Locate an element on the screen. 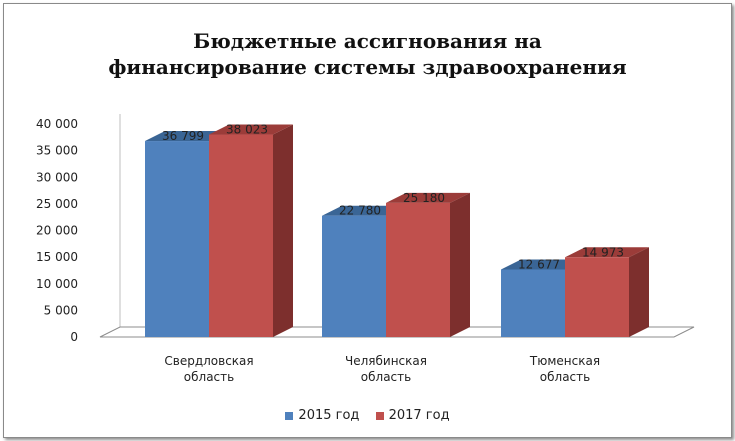 The height and width of the screenshot is (441, 735). category-label-3-line-2: область is located at coordinates (565, 377).